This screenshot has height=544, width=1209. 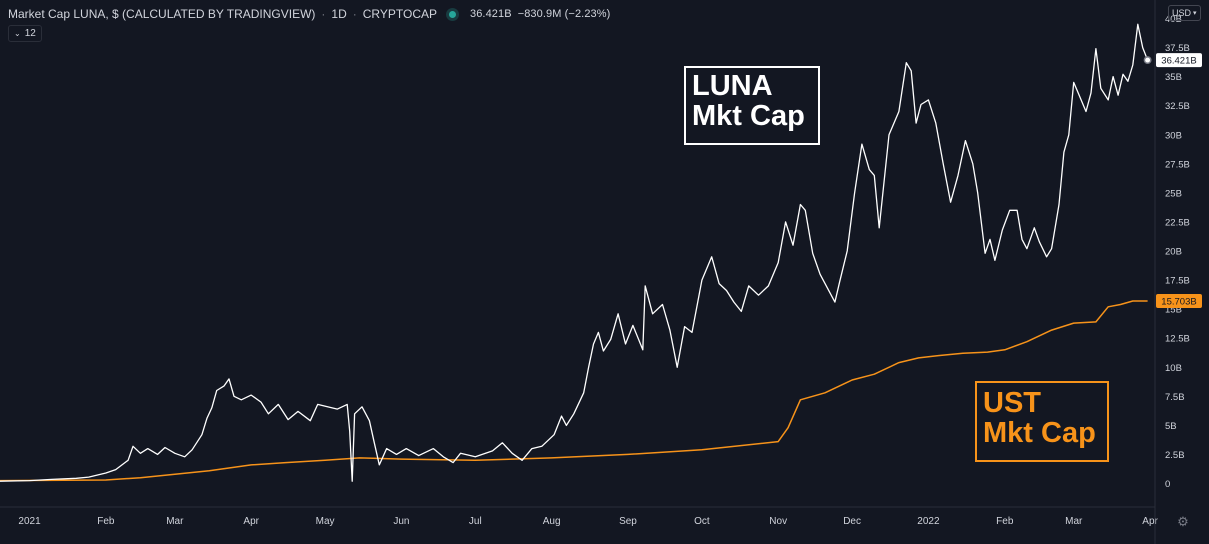 What do you see at coordinates (1147, 60) in the screenshot?
I see `luna-last-point-marker` at bounding box center [1147, 60].